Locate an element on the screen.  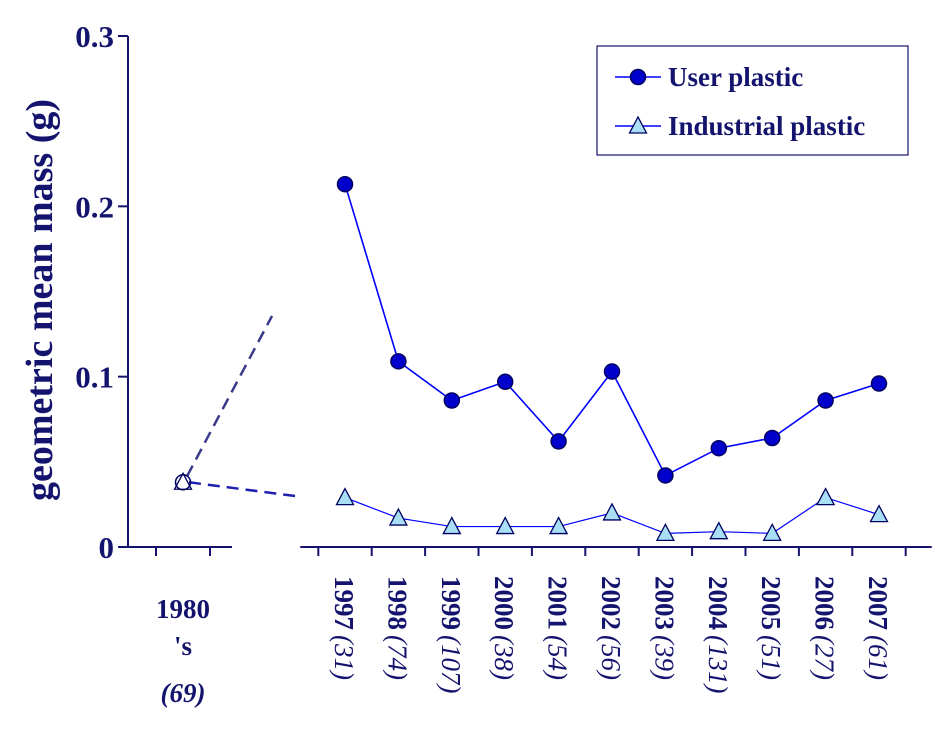
y-tick-label: 0.3 is located at coordinates (94, 36).